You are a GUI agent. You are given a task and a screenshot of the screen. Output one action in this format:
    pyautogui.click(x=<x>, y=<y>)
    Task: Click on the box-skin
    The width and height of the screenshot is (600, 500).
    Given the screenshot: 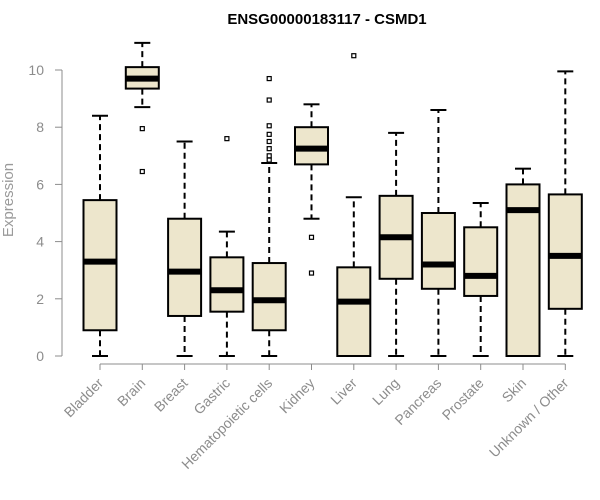 What is the action you would take?
    pyautogui.click(x=523, y=262)
    